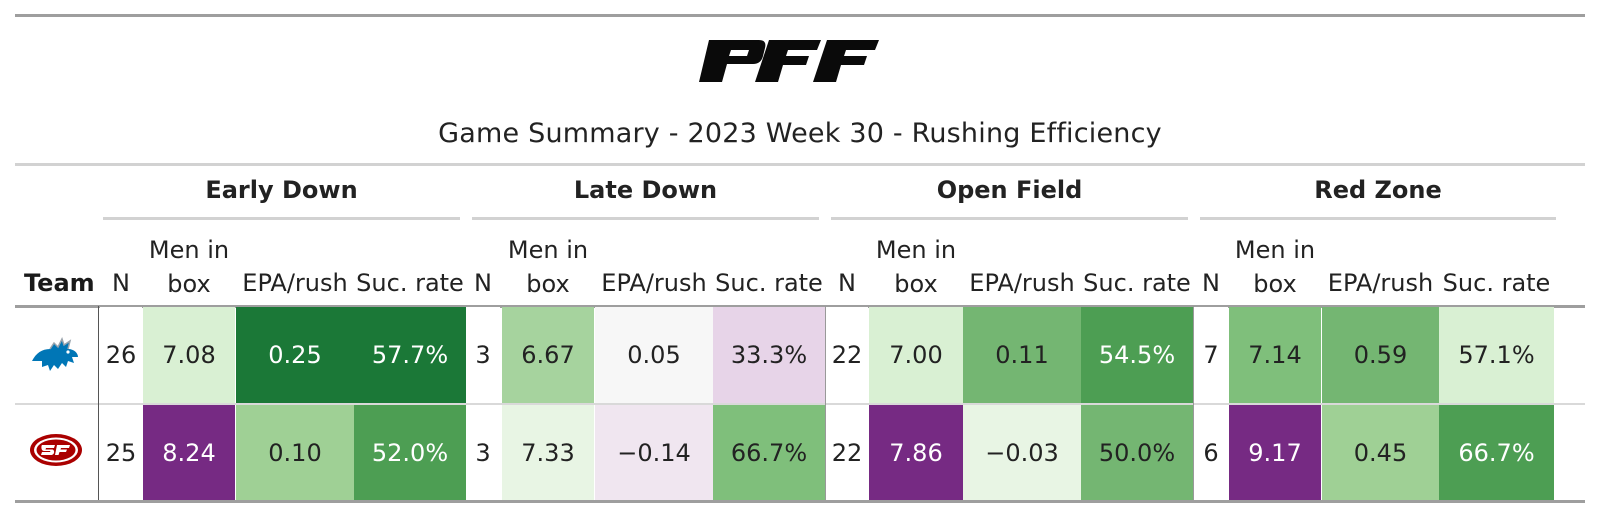 The image size is (1600, 528). What do you see at coordinates (1211, 452) in the screenshot?
I see `cell-red-n: 6` at bounding box center [1211, 452].